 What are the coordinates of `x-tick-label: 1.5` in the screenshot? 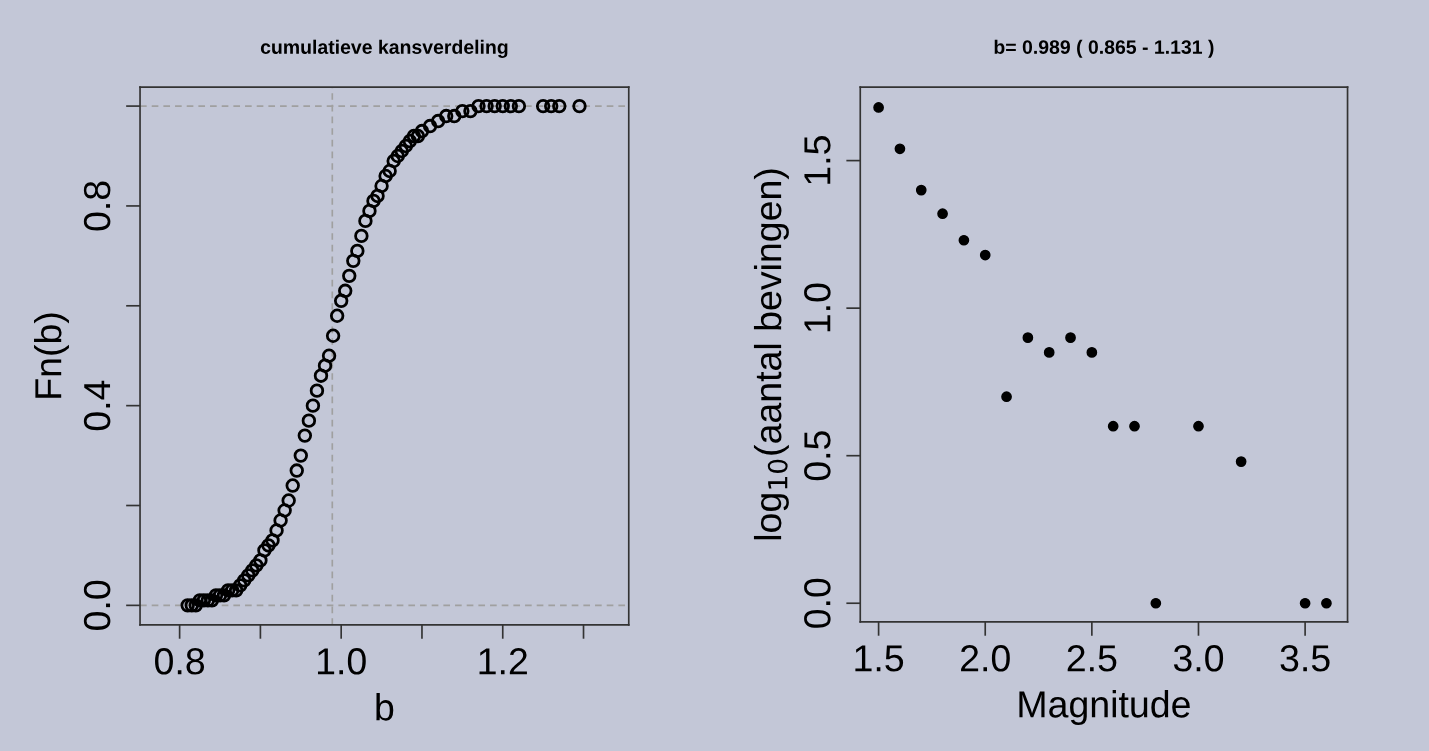 It's located at (879, 658).